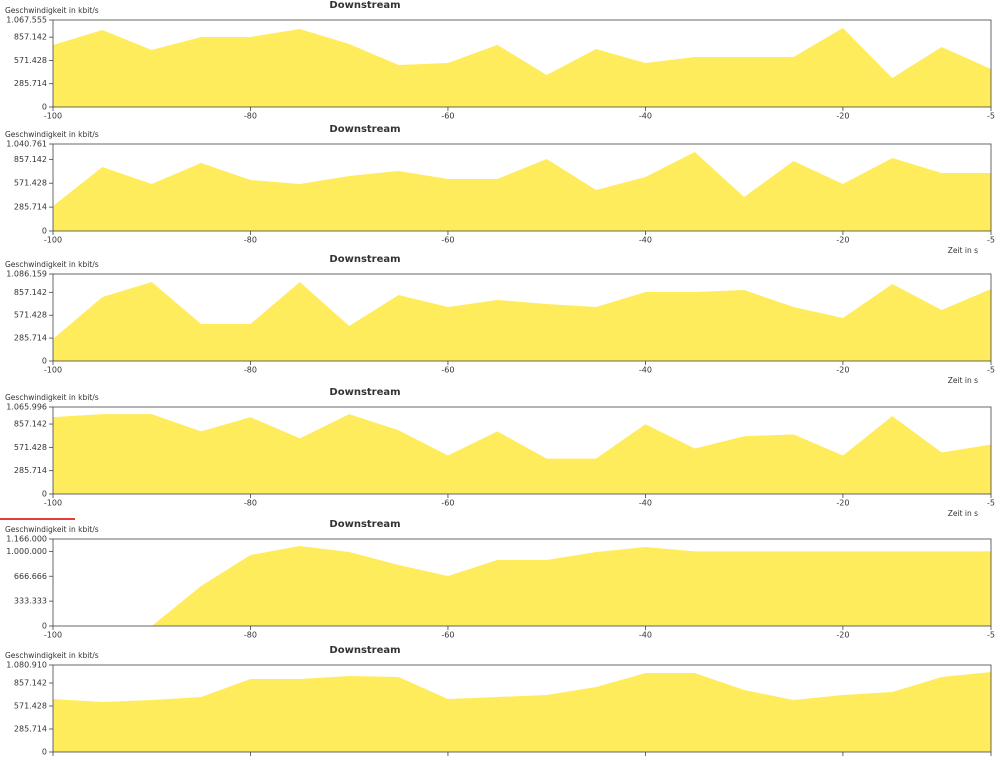  I want to click on y-tick-label: 1.067.555, so click(26, 20).